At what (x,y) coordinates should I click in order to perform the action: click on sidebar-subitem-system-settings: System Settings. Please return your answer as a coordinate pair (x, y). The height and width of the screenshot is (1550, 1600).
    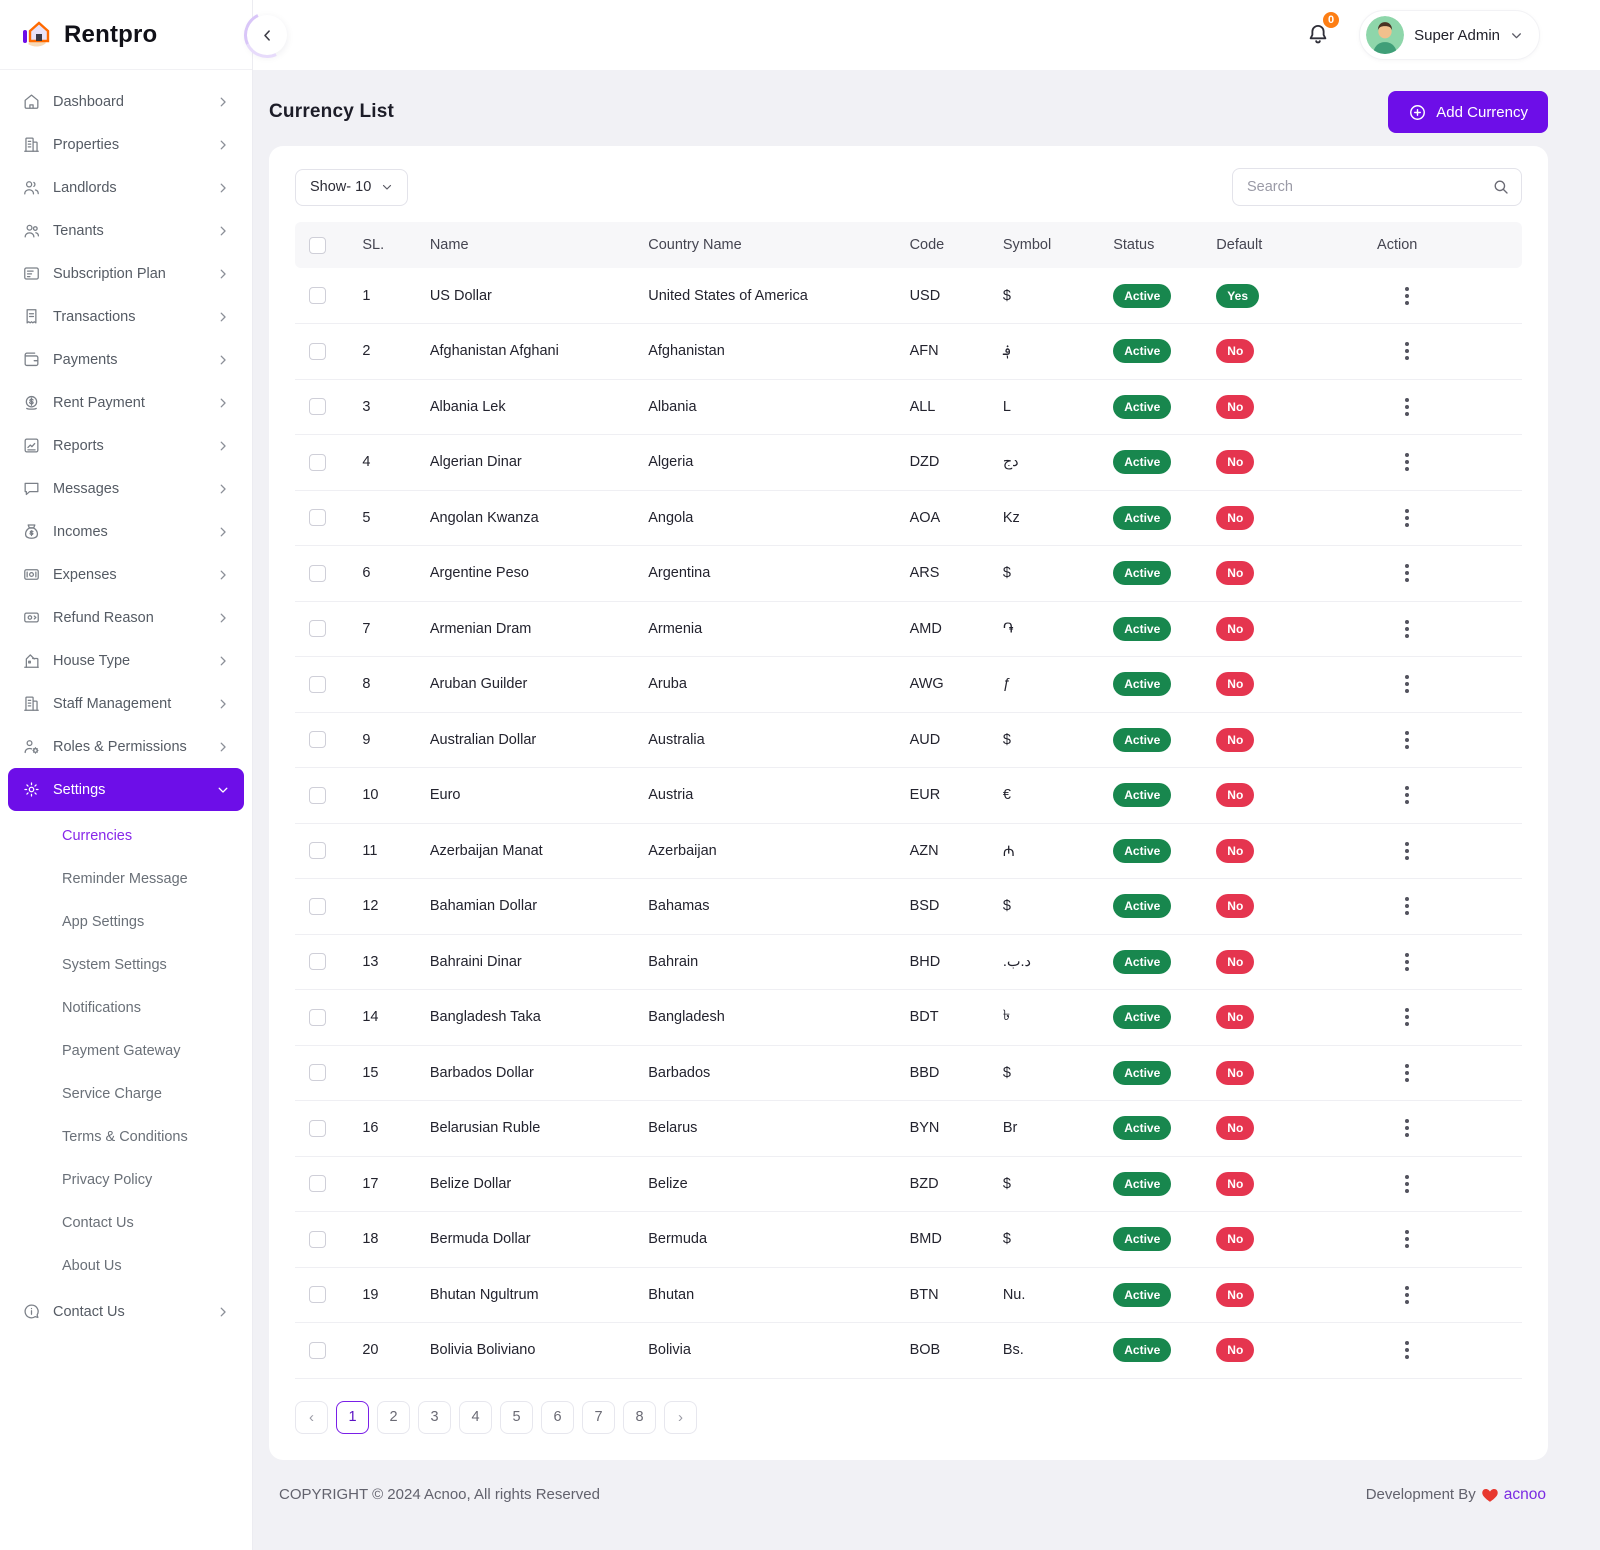
    Looking at the image, I should click on (114, 965).